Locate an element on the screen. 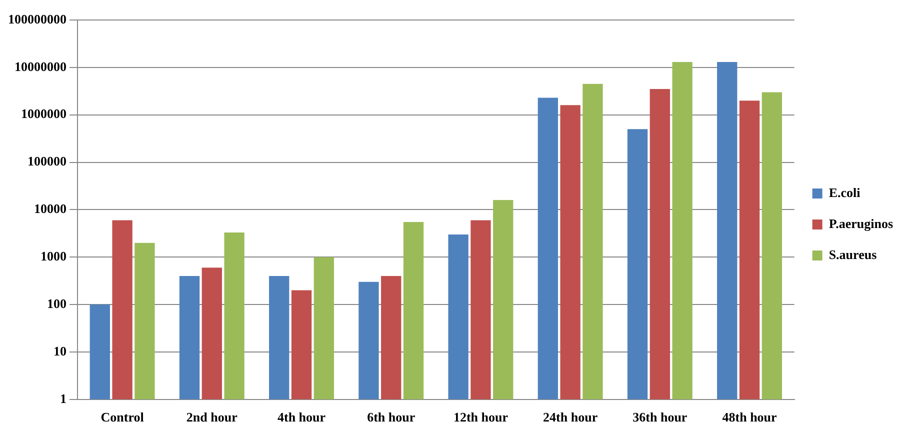 This screenshot has width=913, height=434. y-tick-label: 10000000 is located at coordinates (40, 66).